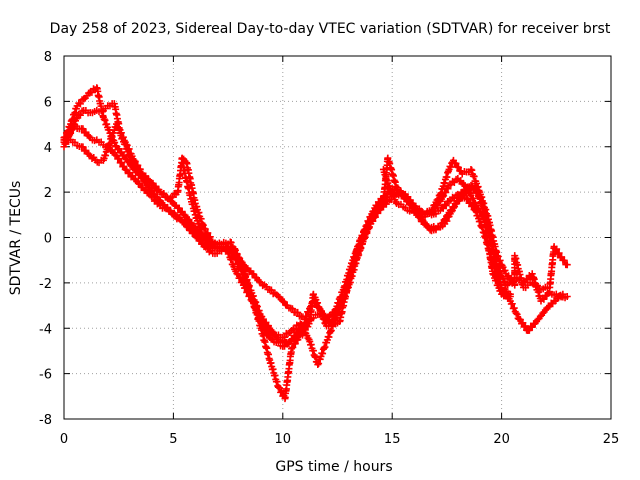 This screenshot has width=640, height=480. Describe the element at coordinates (45, 284) in the screenshot. I see `y-tick-label: -2` at that location.